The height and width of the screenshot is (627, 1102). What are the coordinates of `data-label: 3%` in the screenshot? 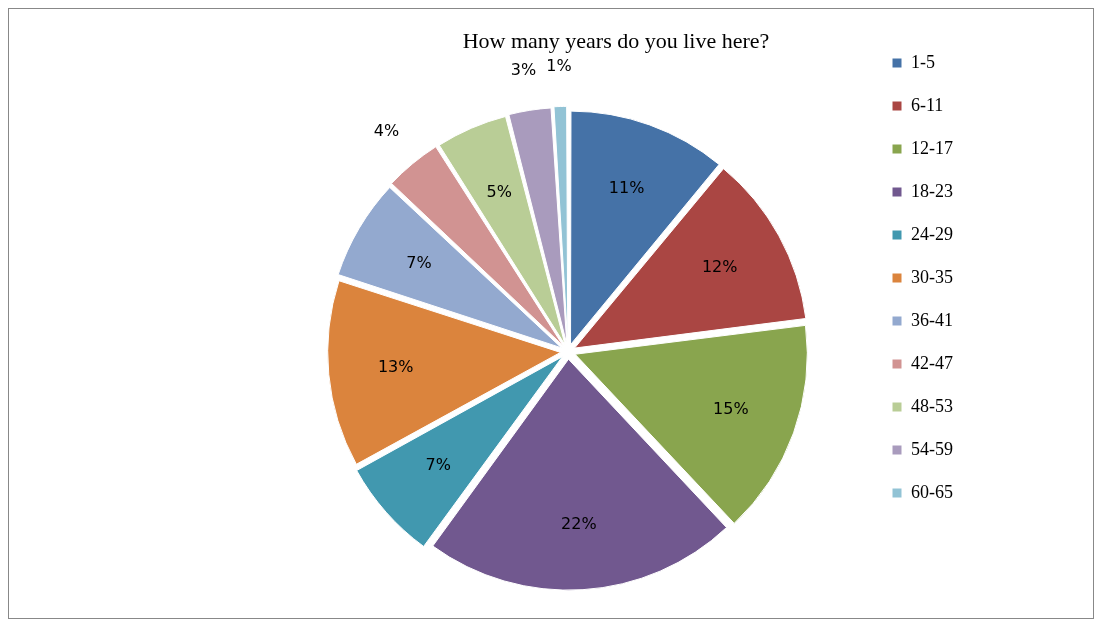 It's located at (523, 69).